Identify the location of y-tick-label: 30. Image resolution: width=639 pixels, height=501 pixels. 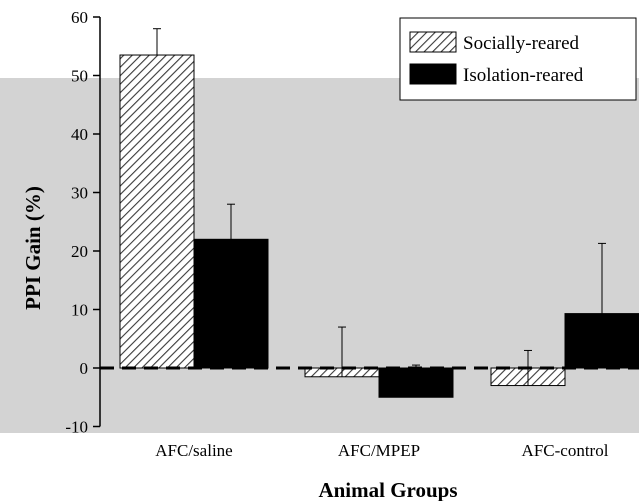
(79, 193).